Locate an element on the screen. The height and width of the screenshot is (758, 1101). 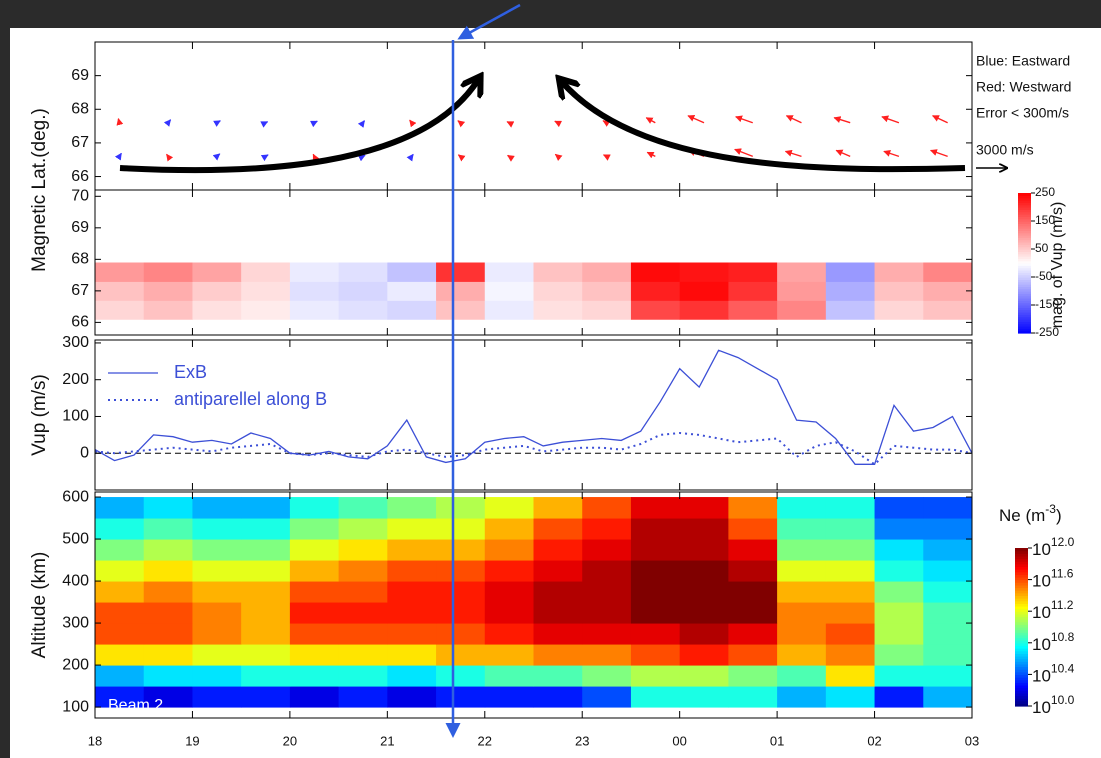
y-tick-label: 100 is located at coordinates (75, 706).